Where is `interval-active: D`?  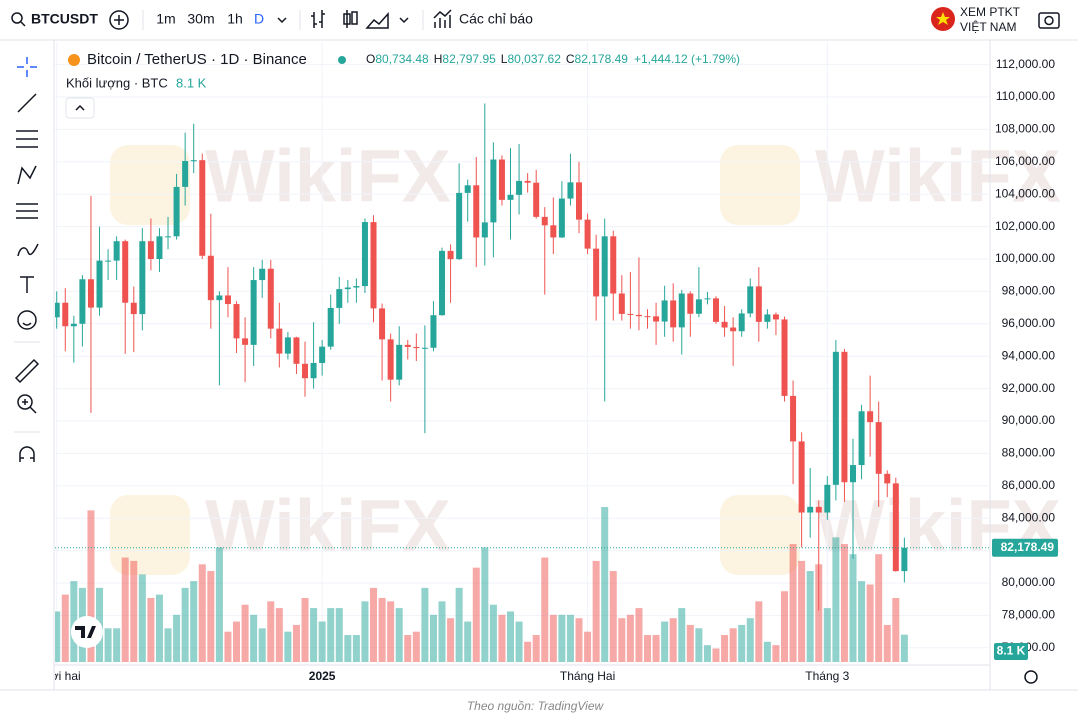 interval-active: D is located at coordinates (259, 19).